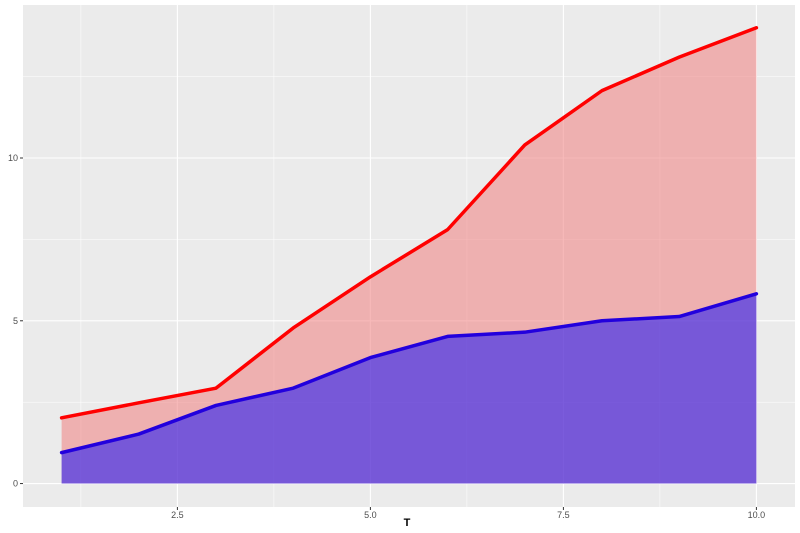 The height and width of the screenshot is (533, 800). I want to click on y-tick-label-0: 0, so click(15, 484).